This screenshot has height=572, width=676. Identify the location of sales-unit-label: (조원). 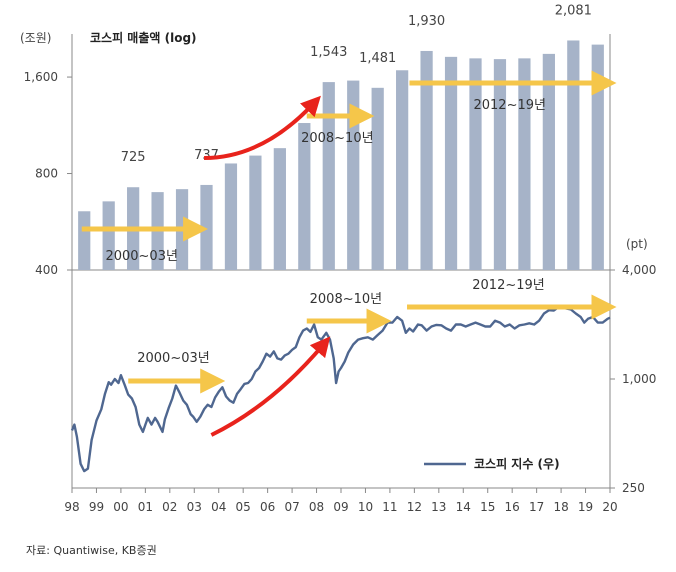
(35, 38).